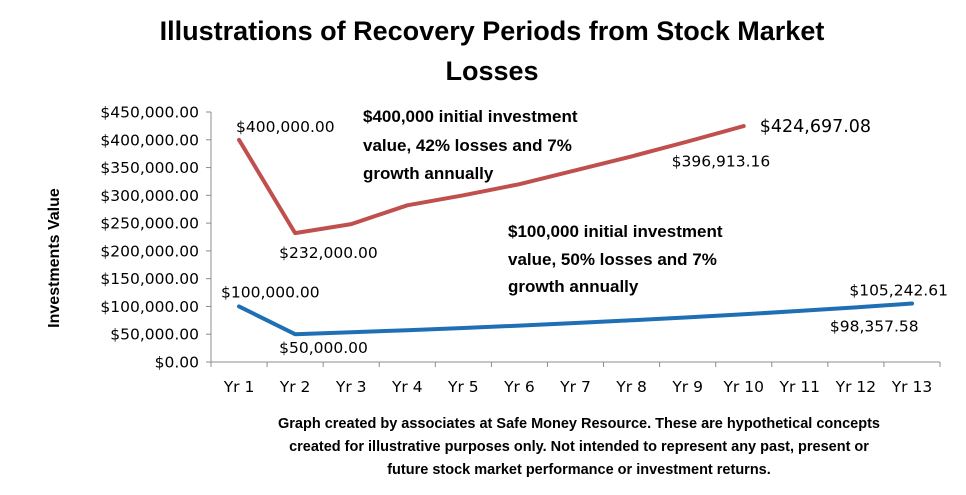 Image resolution: width=966 pixels, height=495 pixels. I want to click on y-tick-label: $350,000.00, so click(149, 168).